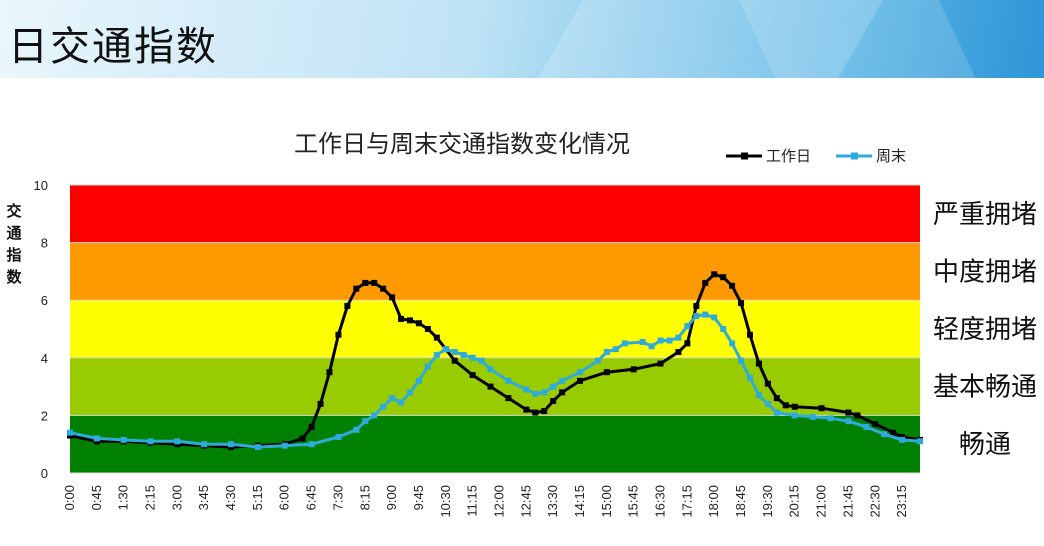 The image size is (1044, 546). I want to click on x-tick-label: 1:30, so click(123, 497).